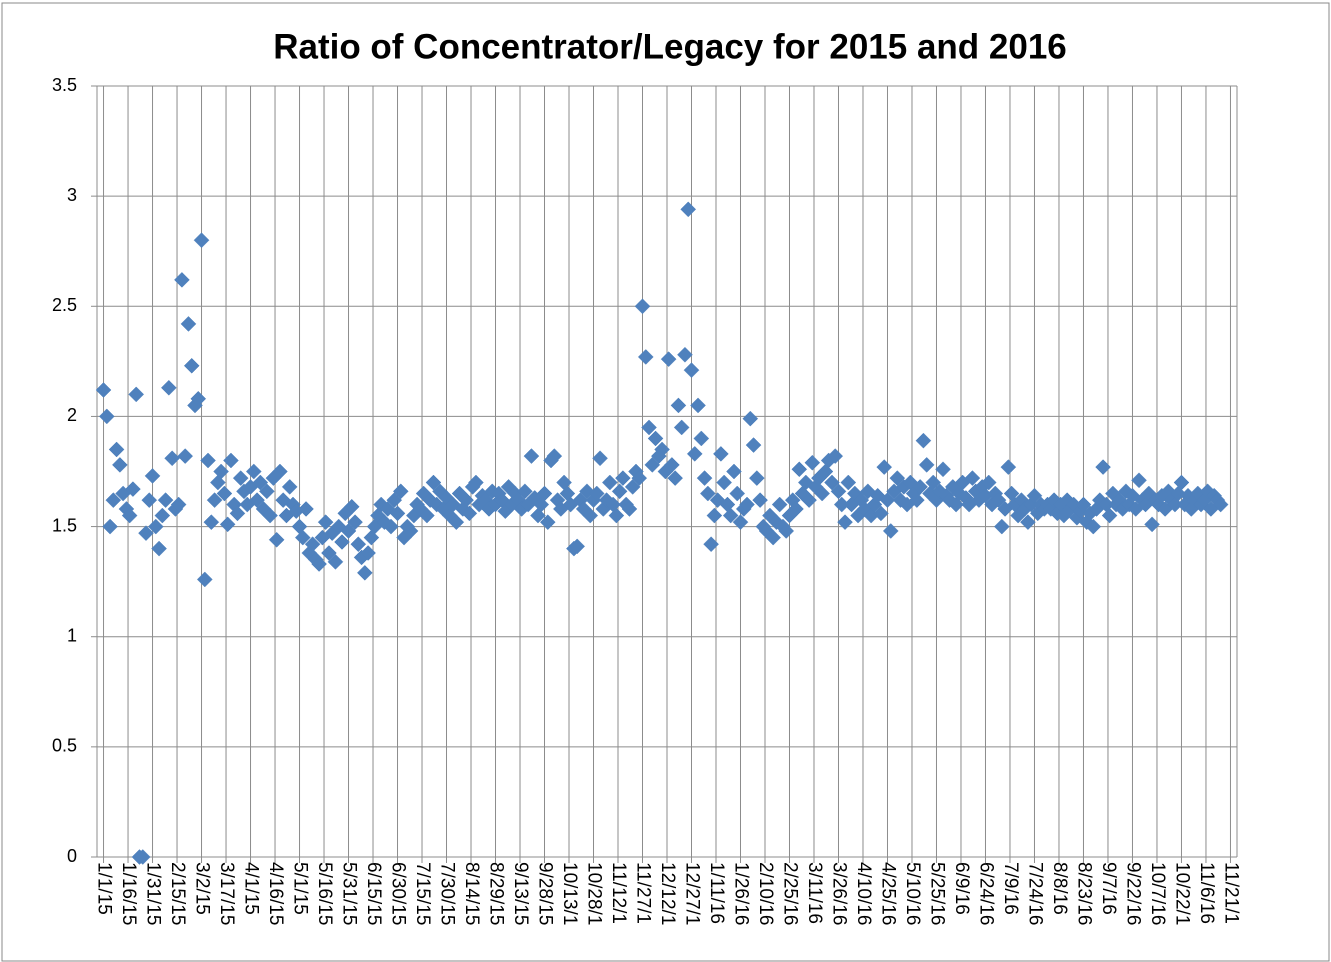 Image resolution: width=1331 pixels, height=962 pixels. What do you see at coordinates (64, 305) in the screenshot?
I see `y-tick-label: 2.5` at bounding box center [64, 305].